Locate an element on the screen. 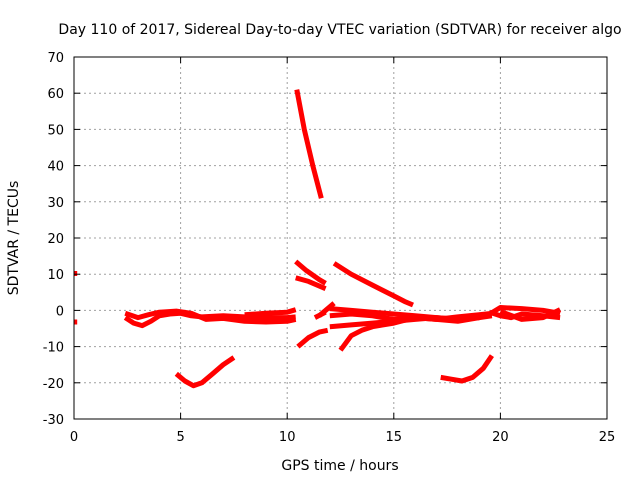 This screenshot has width=640, height=480. x-tick-label: 10 is located at coordinates (287, 437).